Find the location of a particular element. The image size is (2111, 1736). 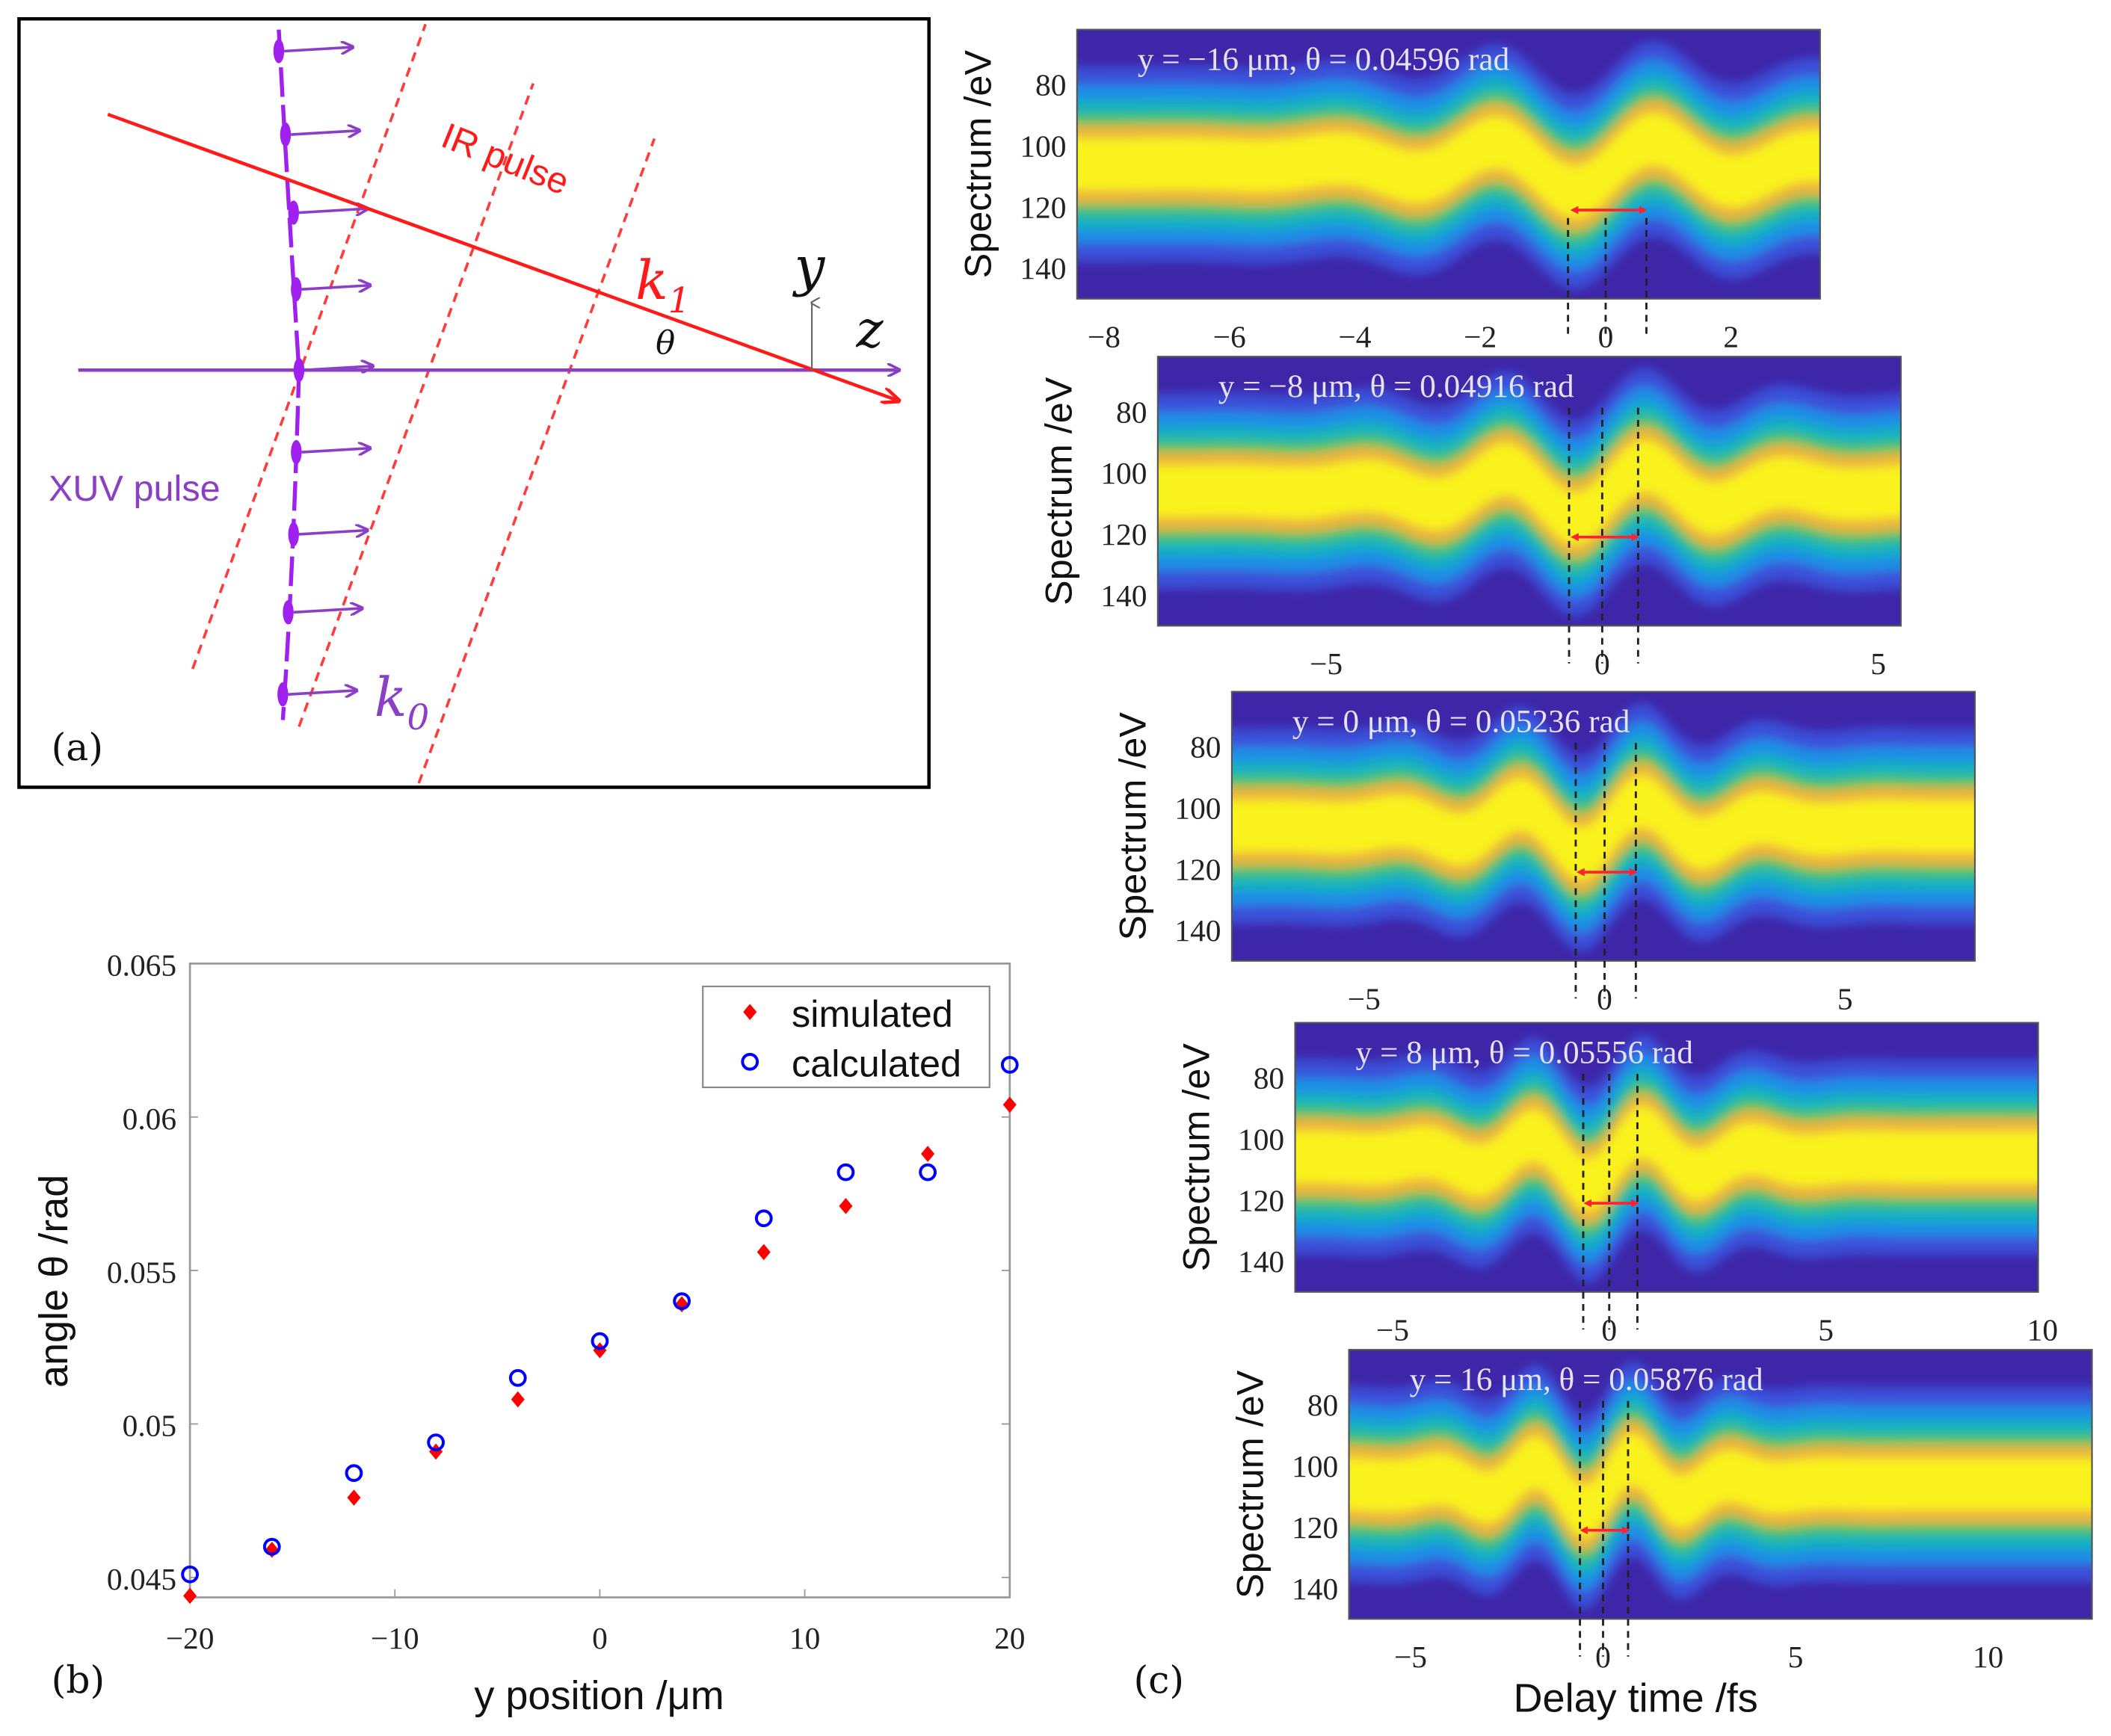

data-points is located at coordinates (600, 1330).